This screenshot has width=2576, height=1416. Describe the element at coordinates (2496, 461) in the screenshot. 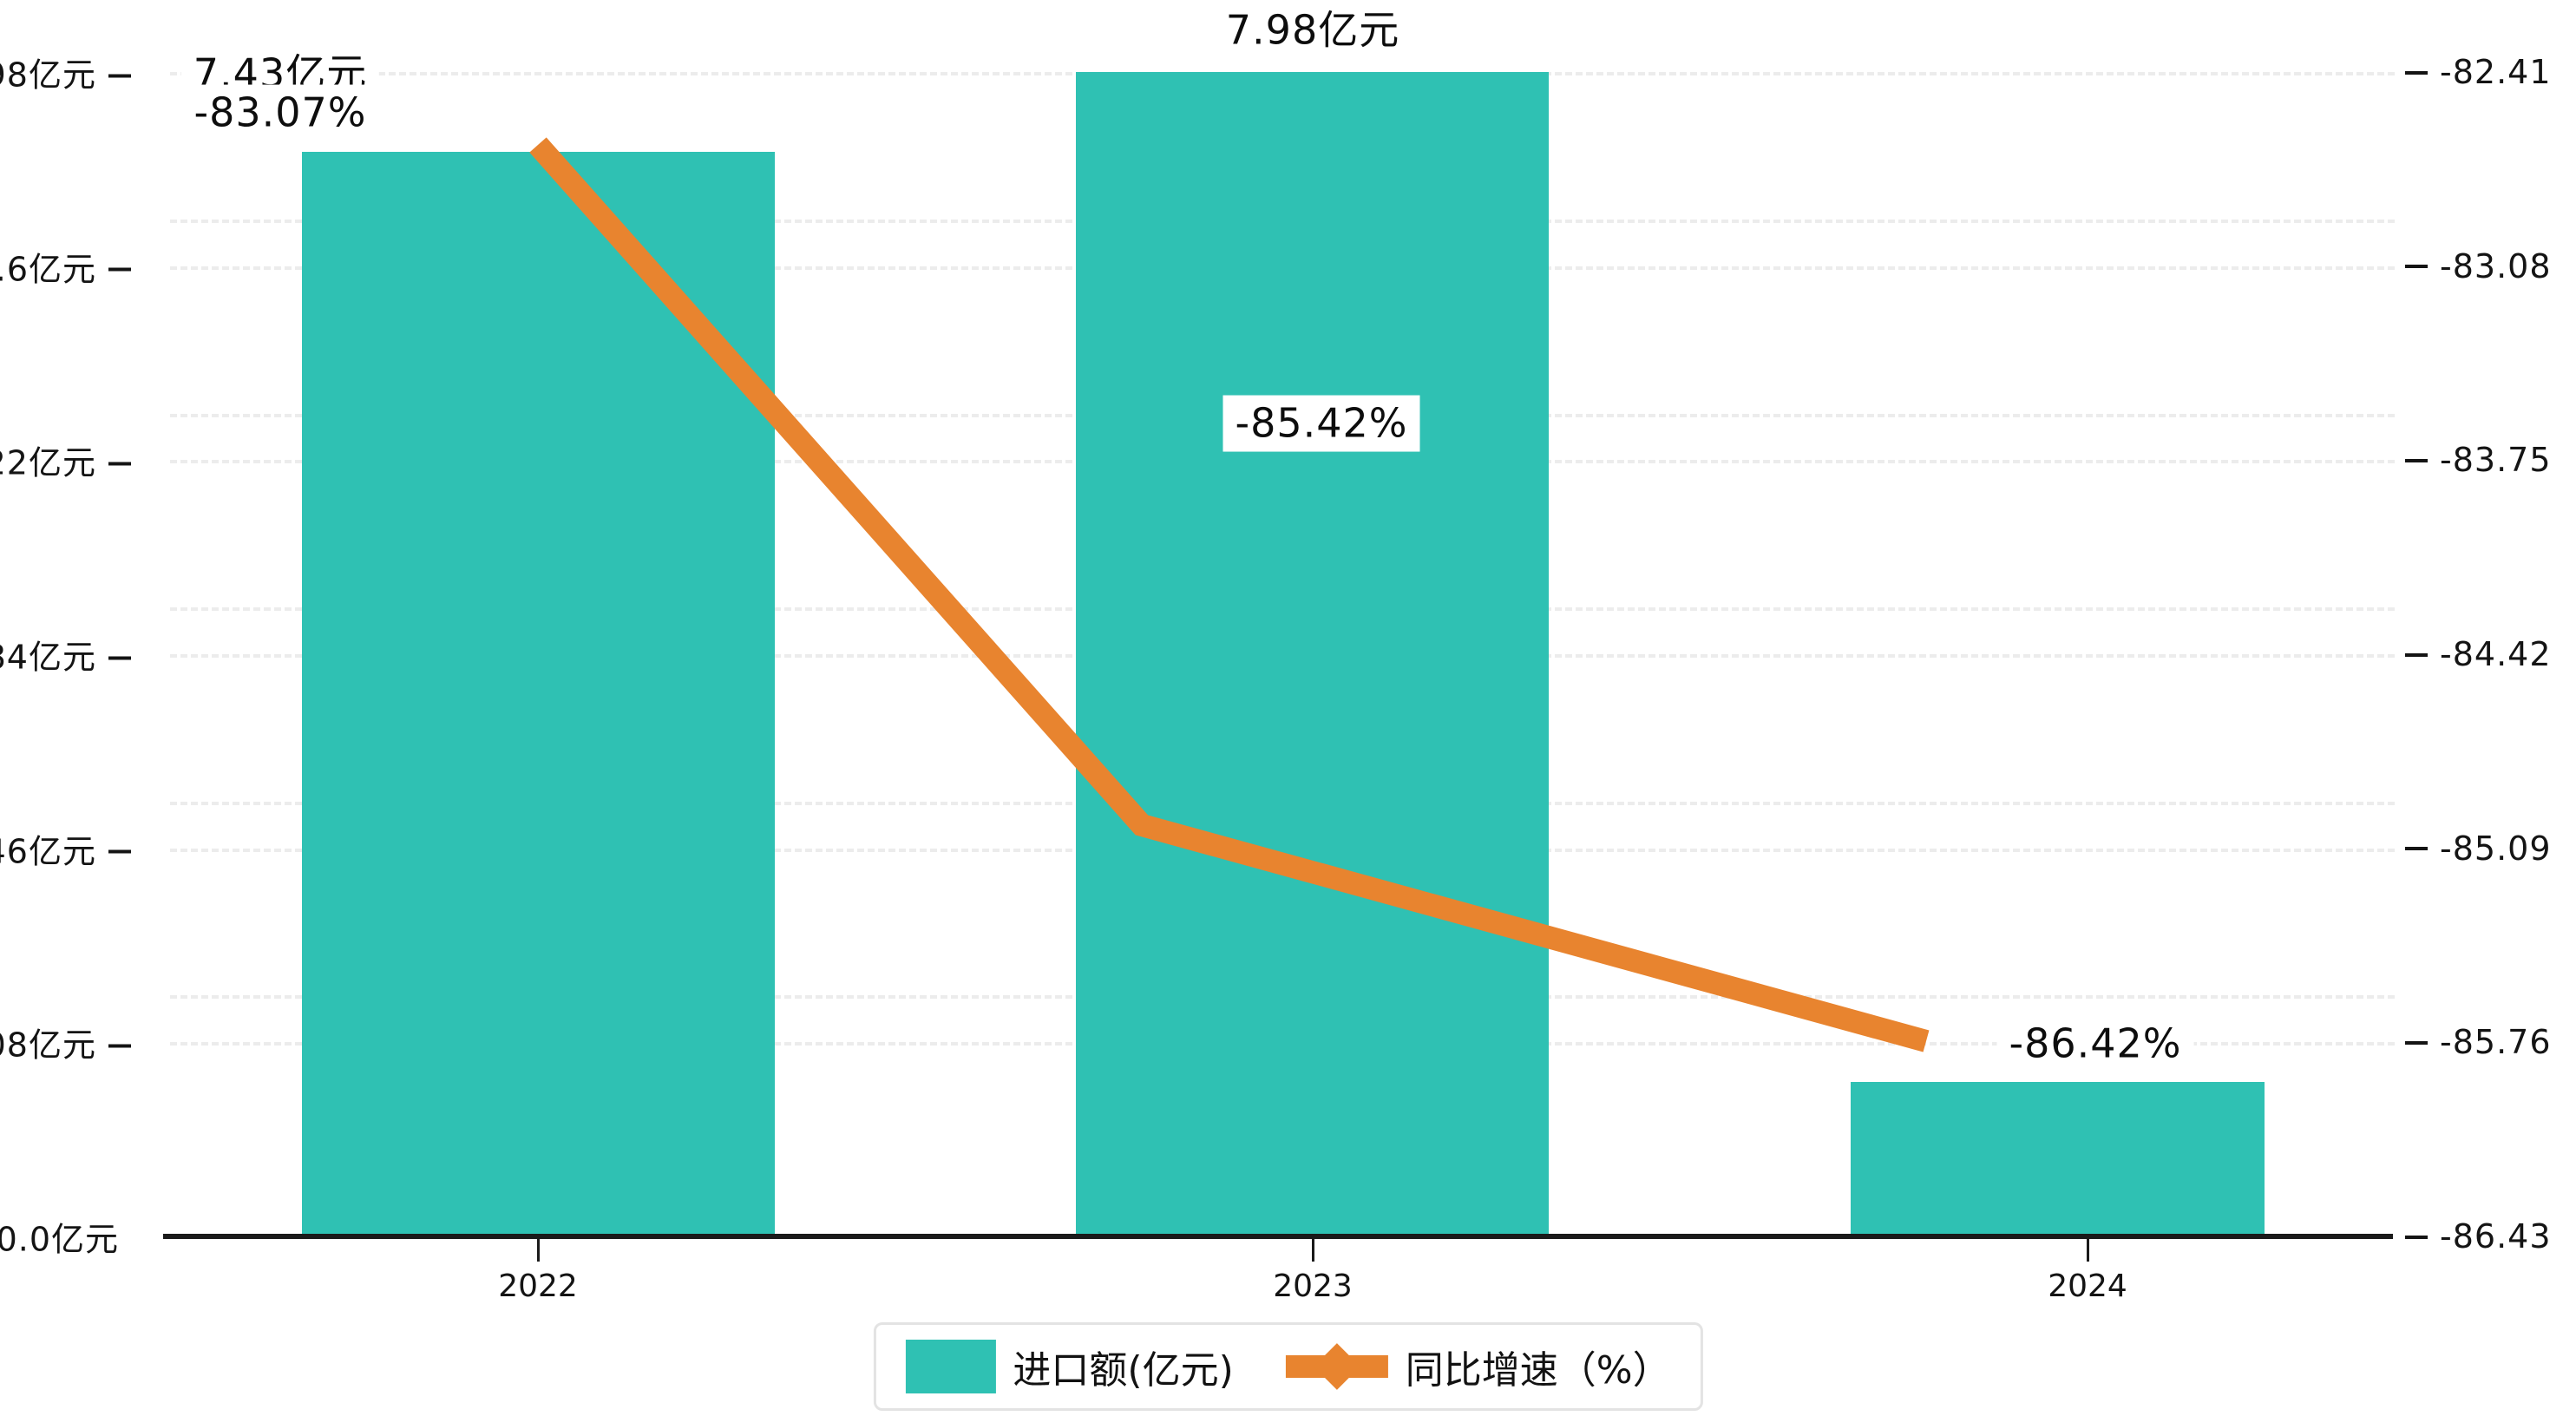

I see `y-axis-right-tick-label: -83.75` at that location.